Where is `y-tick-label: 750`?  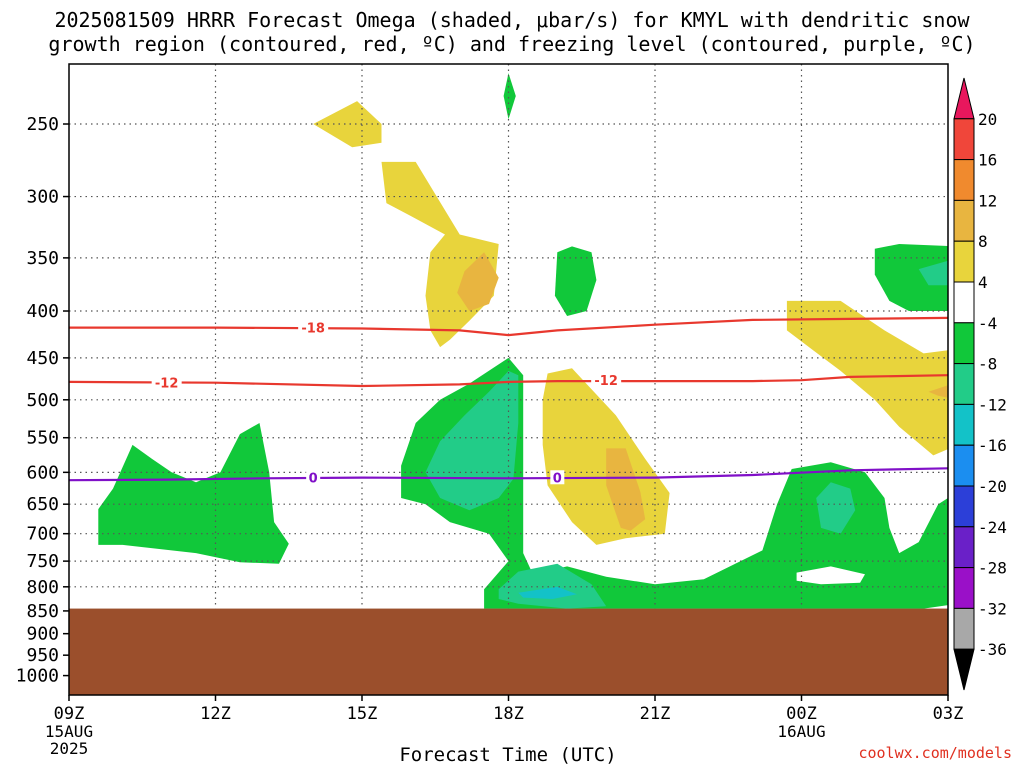
y-tick-label: 750 is located at coordinates (42, 561).